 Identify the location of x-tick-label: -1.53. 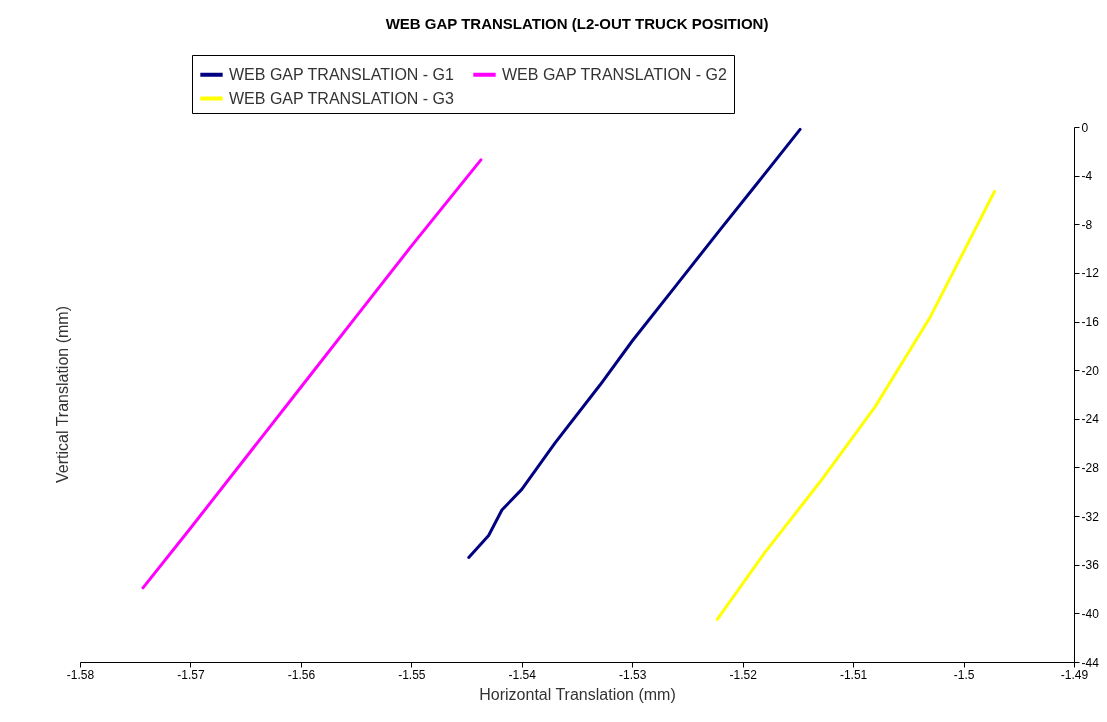
(633, 674).